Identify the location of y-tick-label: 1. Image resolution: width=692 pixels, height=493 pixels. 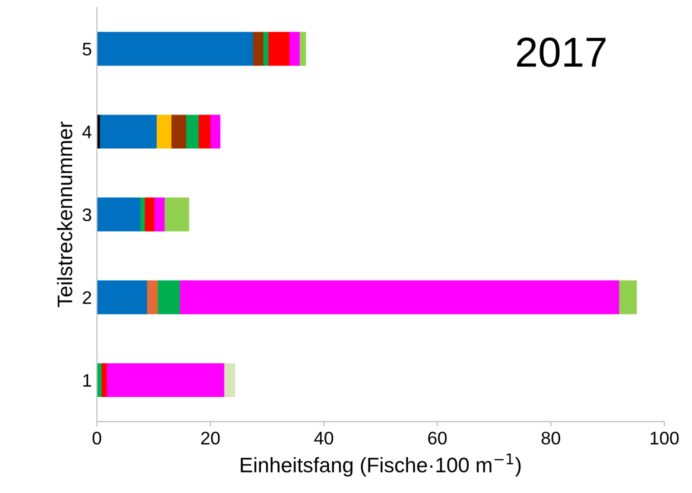
(87, 380).